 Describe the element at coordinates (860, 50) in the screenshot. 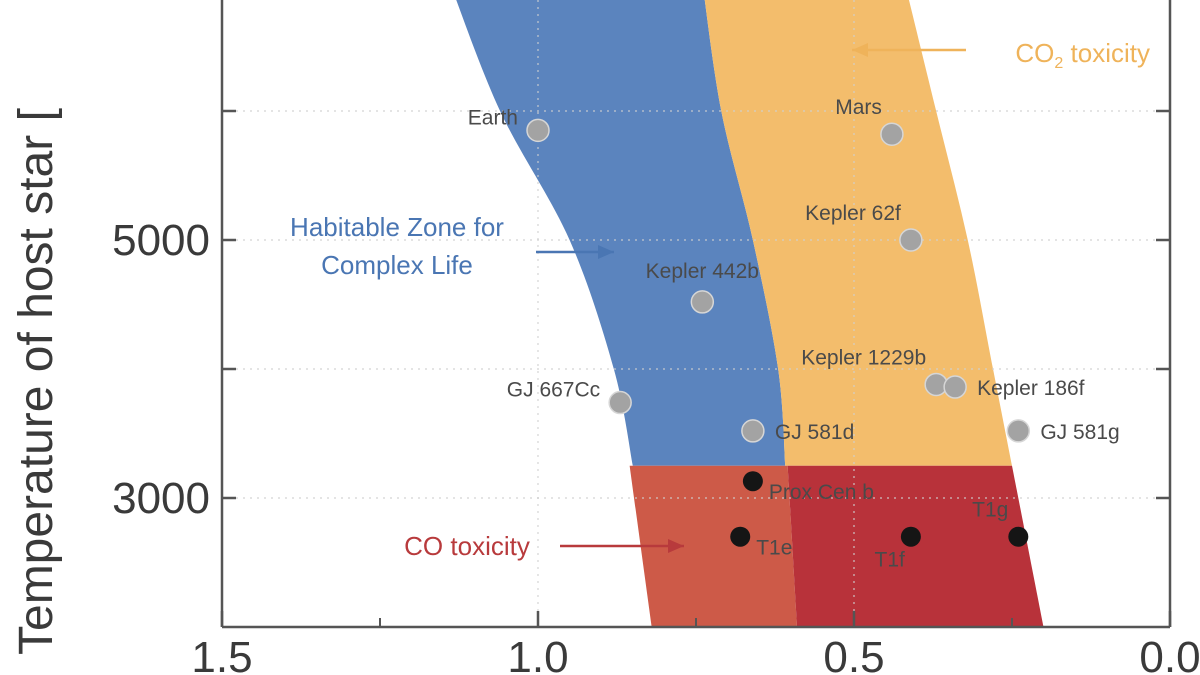

I see `co2-toxicity-arrow-head` at that location.